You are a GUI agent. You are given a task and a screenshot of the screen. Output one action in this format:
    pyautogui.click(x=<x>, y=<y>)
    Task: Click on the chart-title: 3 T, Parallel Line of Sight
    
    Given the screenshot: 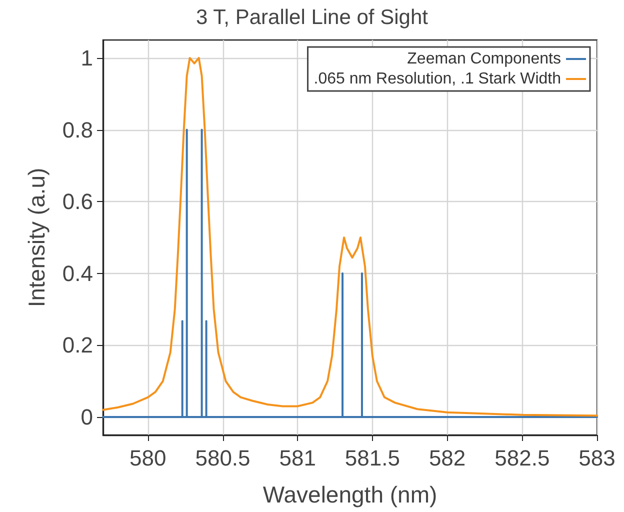 What is the action you would take?
    pyautogui.click(x=312, y=17)
    